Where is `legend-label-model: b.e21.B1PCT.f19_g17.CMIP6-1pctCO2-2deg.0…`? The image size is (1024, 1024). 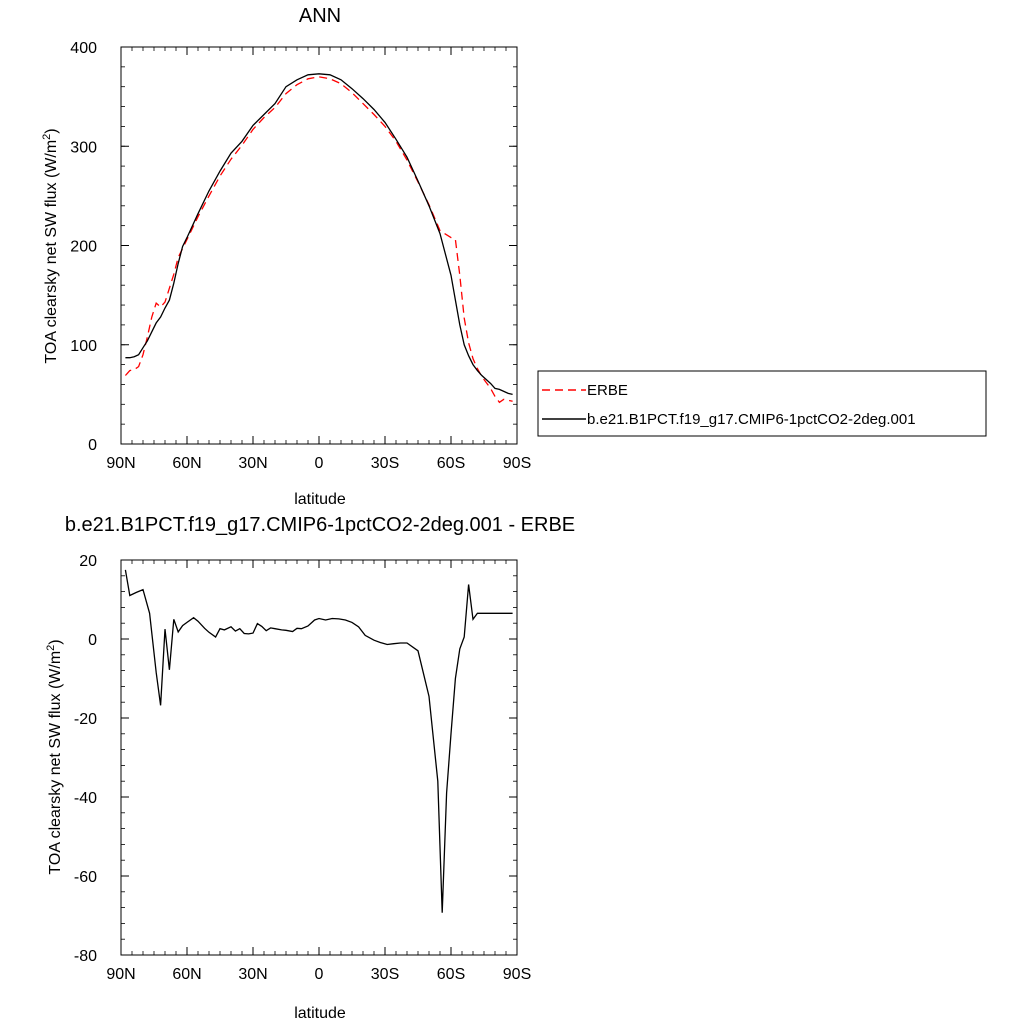
legend-label-model: b.e21.B1PCT.f19_g17.CMIP6-1pctCO2-2deg.0… is located at coordinates (751, 419).